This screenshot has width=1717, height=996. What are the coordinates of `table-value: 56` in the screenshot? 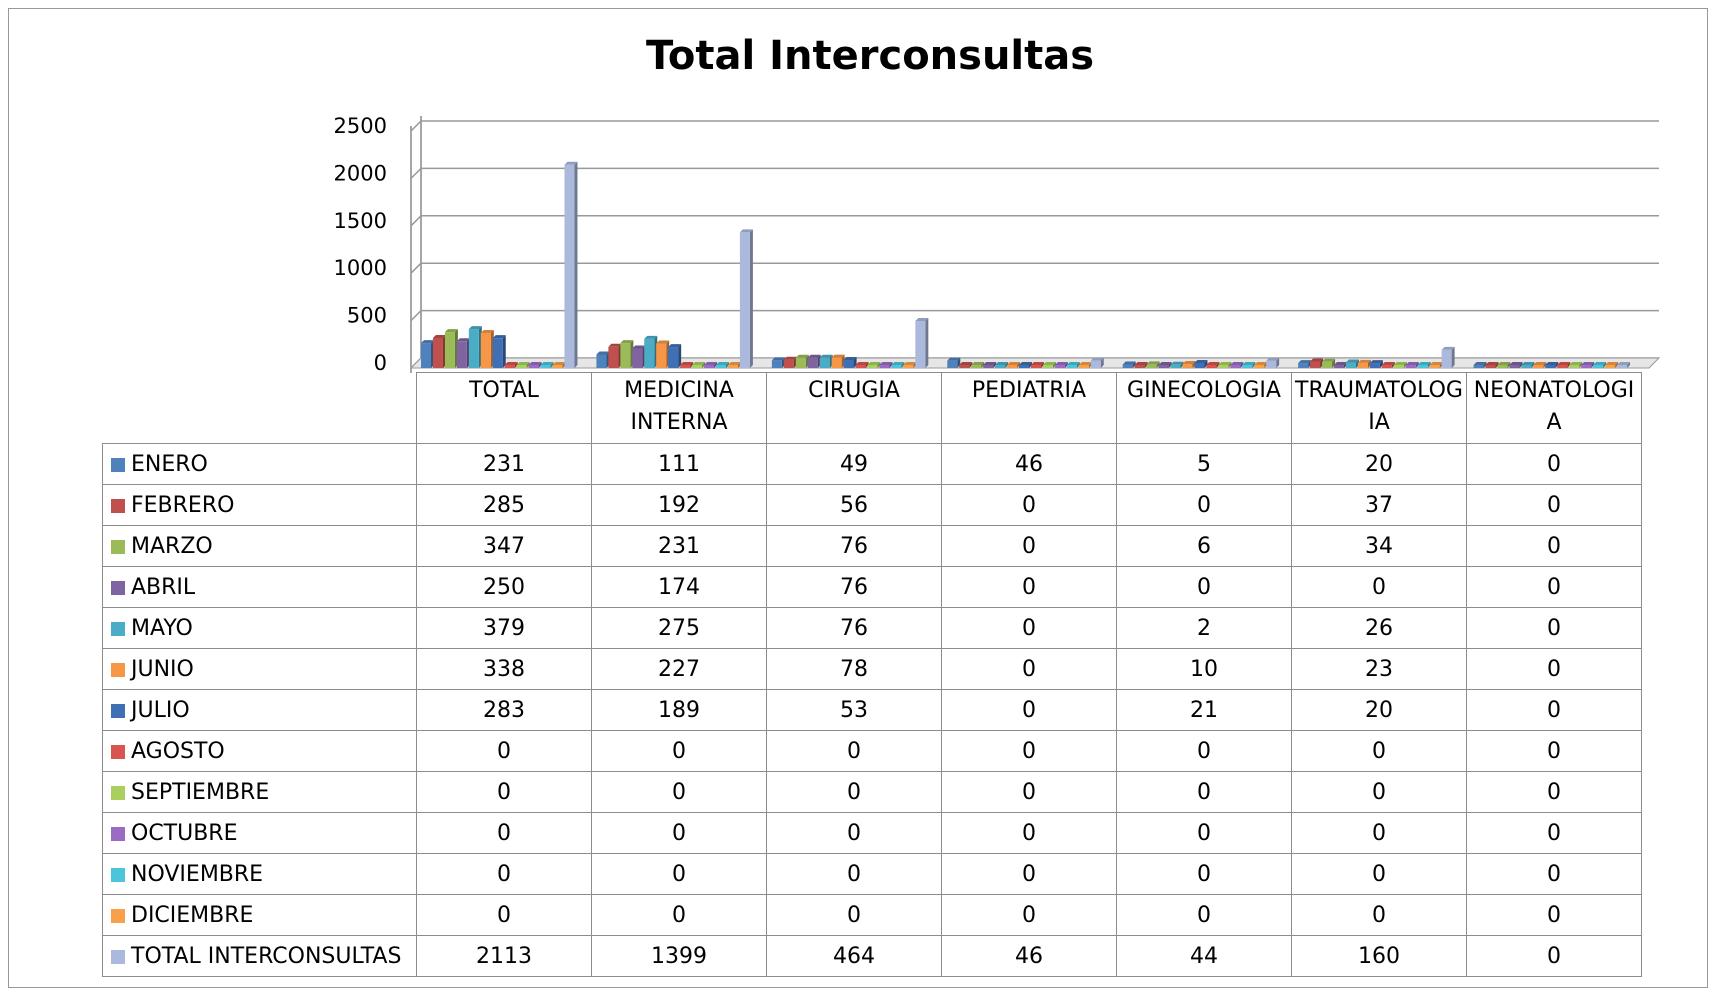 It's located at (854, 505).